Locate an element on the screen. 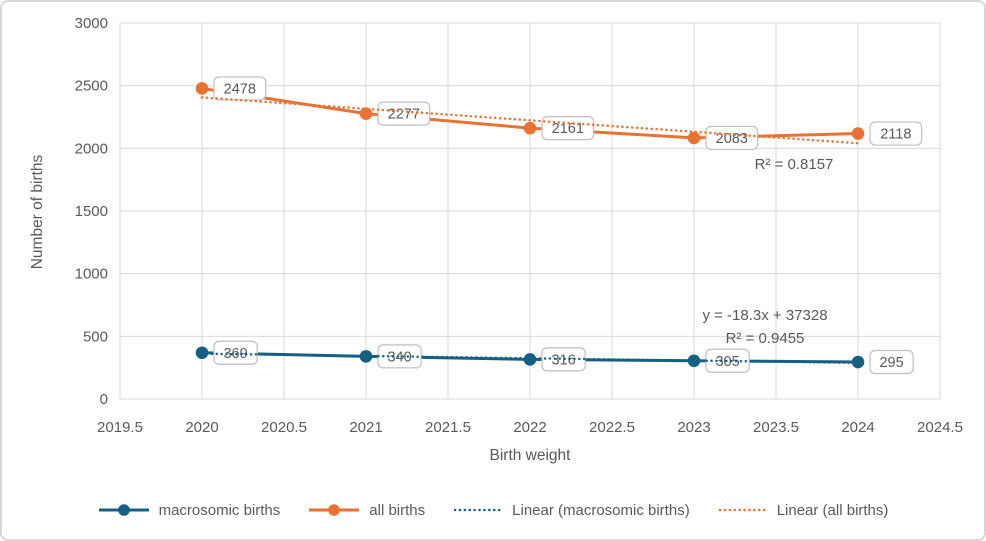  macrosomic-trend-equation: y = -18.3x + 37328 is located at coordinates (764, 315).